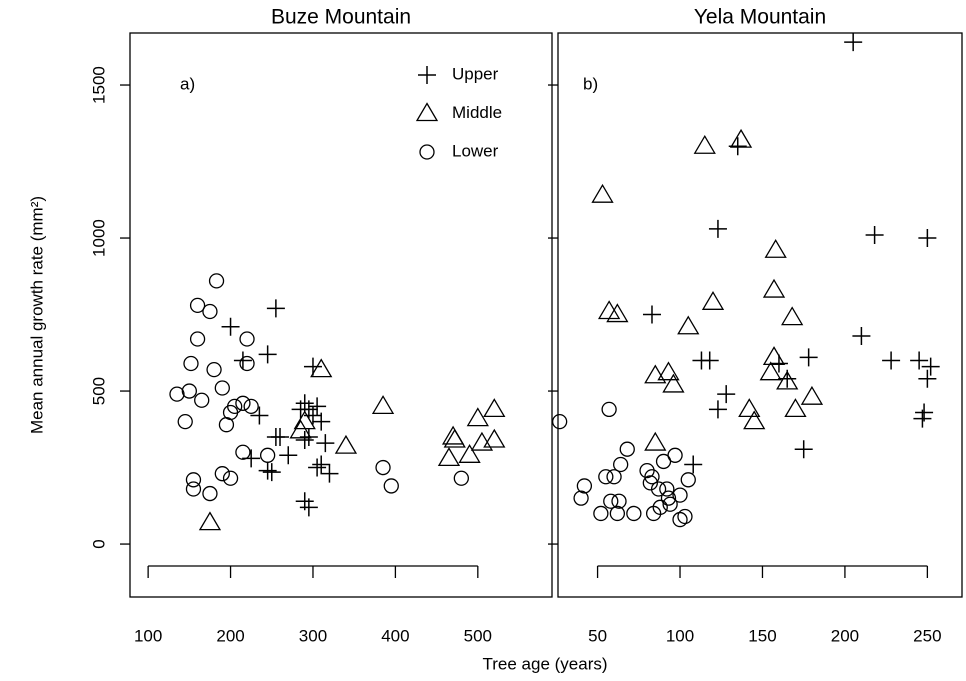 This screenshot has height=681, width=966. What do you see at coordinates (98, 391) in the screenshot?
I see `y-tick-label: 500` at bounding box center [98, 391].